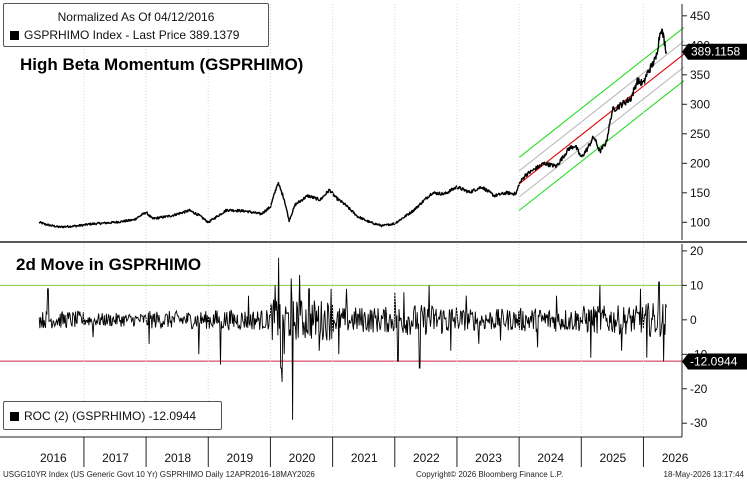 This screenshot has height=484, width=747. What do you see at coordinates (115, 458) in the screenshot?
I see `x-tick-label: 2017` at bounding box center [115, 458].